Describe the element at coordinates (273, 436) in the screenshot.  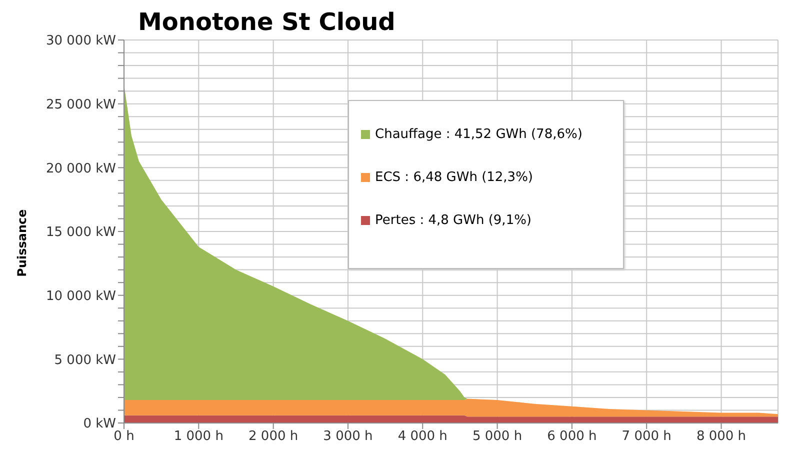
I see `x-tick-label: 2 000 h` at that location.